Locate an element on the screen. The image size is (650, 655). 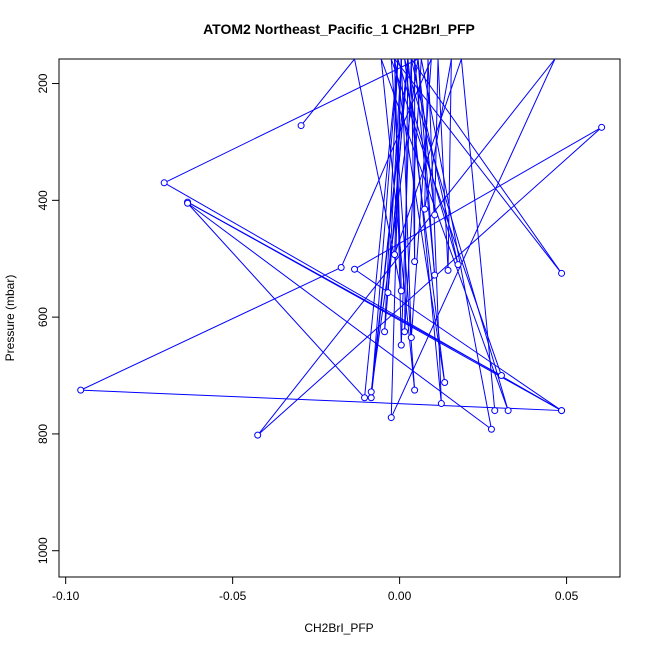
y-axis: 200 400 600 800 1000 is located at coordinates (48, 318).